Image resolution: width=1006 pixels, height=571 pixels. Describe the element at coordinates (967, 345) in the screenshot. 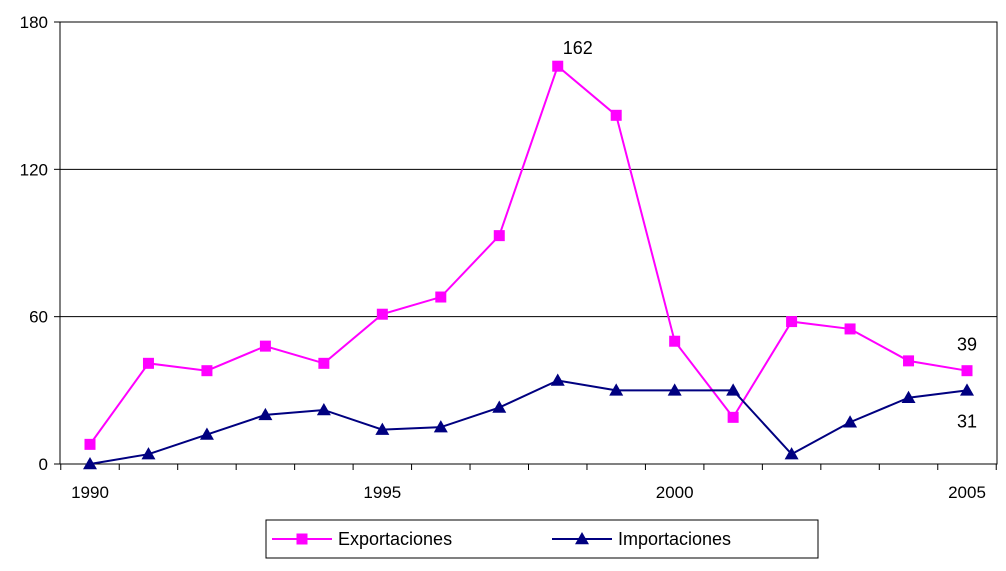

I see `data-label: 39` at that location.